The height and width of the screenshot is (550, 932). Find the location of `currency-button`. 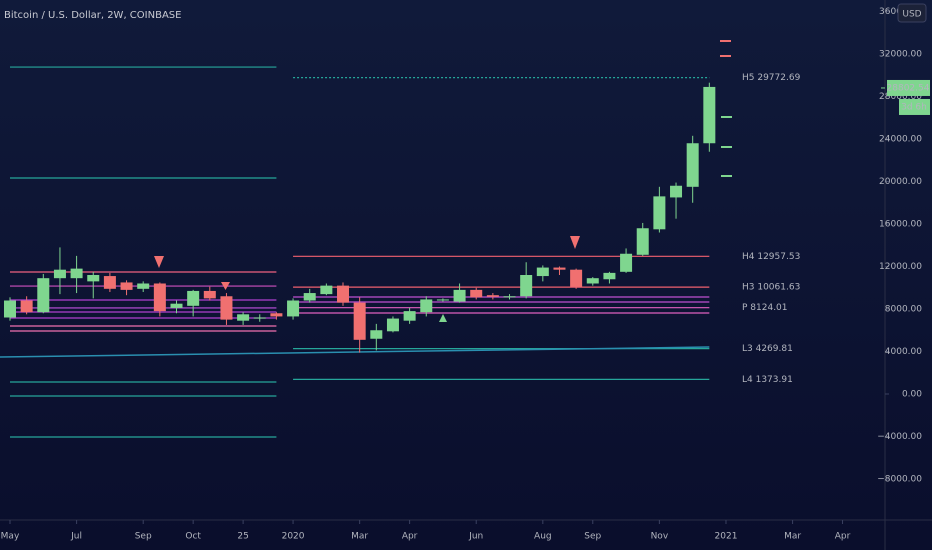

currency-button is located at coordinates (912, 13).